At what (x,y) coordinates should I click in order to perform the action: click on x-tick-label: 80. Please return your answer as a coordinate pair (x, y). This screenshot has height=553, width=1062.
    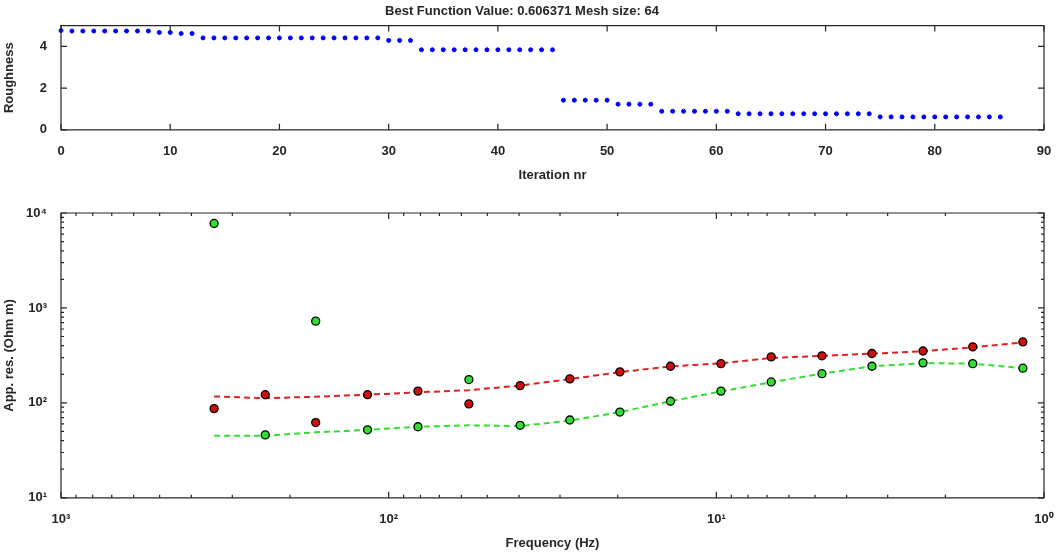
    Looking at the image, I should click on (935, 151).